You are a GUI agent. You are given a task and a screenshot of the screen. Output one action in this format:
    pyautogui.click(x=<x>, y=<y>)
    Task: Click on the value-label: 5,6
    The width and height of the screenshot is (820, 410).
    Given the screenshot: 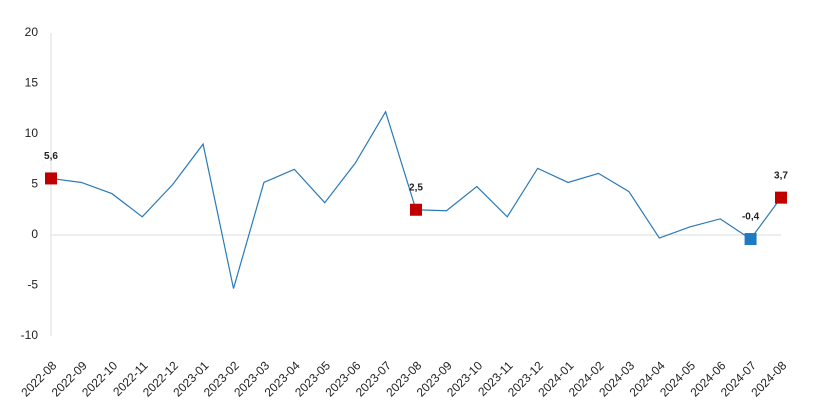 What is the action you would take?
    pyautogui.click(x=51, y=156)
    